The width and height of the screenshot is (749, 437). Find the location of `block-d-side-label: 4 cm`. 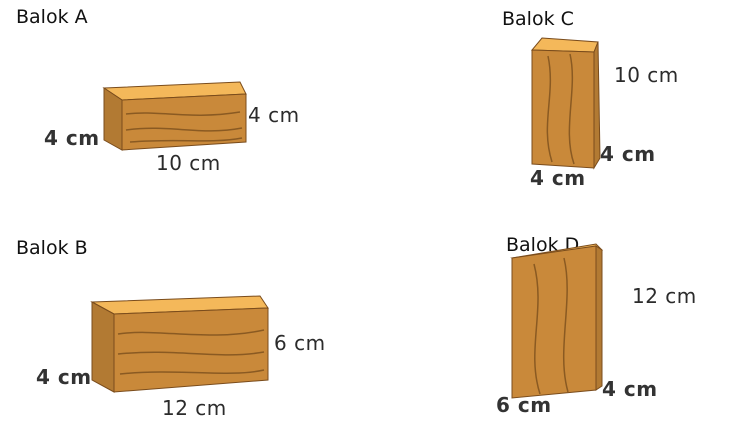

block-d-side-label: 4 cm is located at coordinates (630, 389).